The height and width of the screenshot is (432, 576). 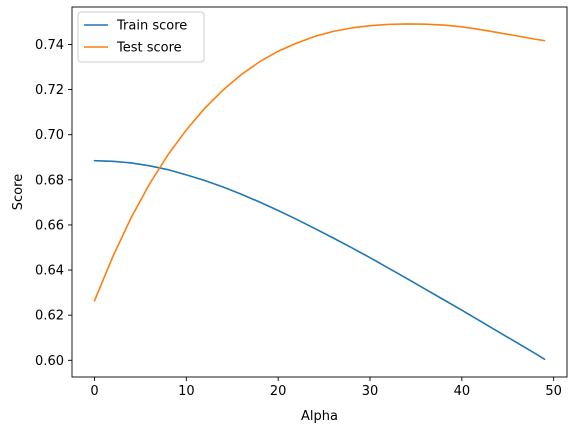 I want to click on x-tick-label: 50, so click(x=553, y=391).